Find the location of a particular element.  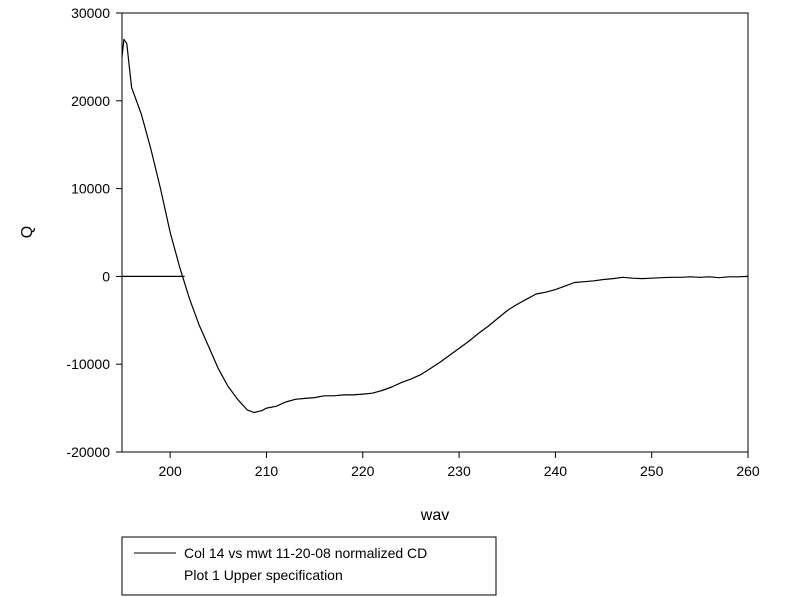

x-tick-label-250: 250 is located at coordinates (652, 471).